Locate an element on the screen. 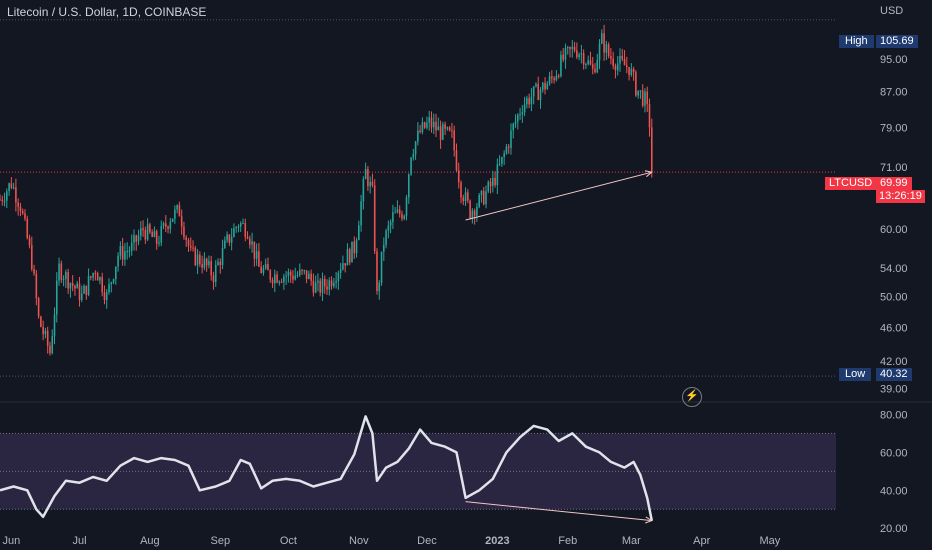  price-tick-label: 50.00 is located at coordinates (894, 298).